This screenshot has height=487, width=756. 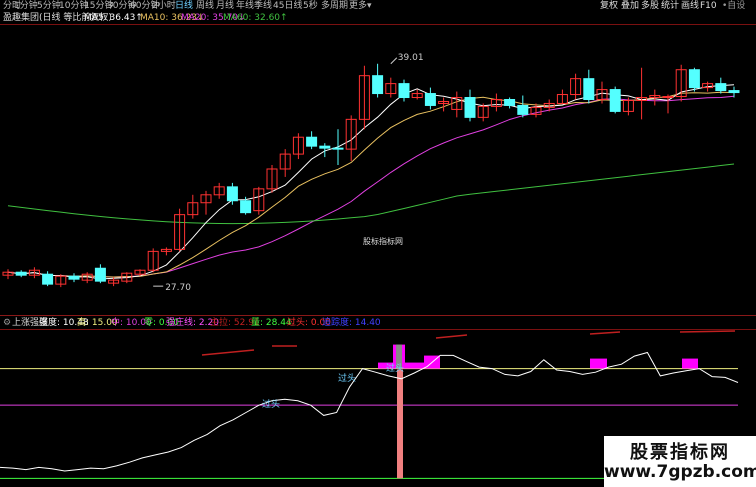 What do you see at coordinates (145, 6) in the screenshot?
I see `period-tab: 60分钟` at bounding box center [145, 6].